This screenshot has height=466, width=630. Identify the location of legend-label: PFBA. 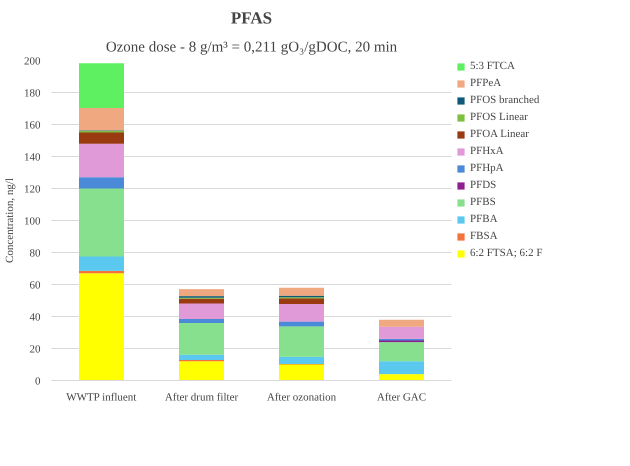
(484, 219).